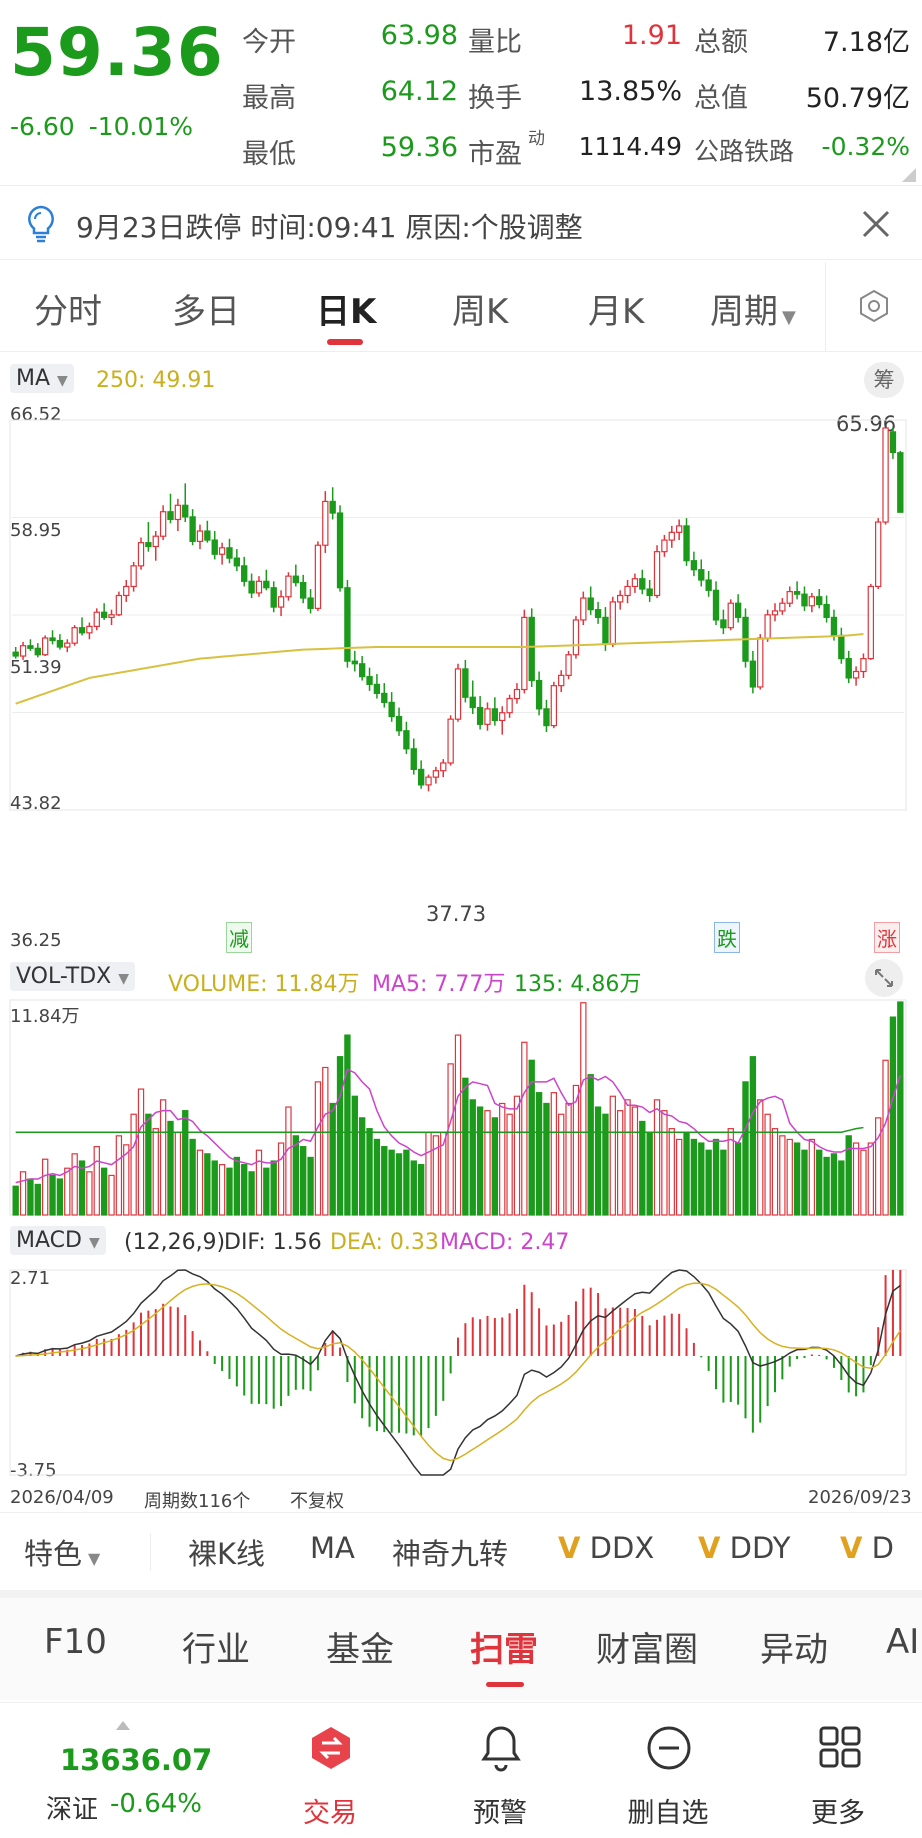 Image resolution: width=922 pixels, height=1838 pixels. What do you see at coordinates (346, 312) in the screenshot?
I see `tab-daily-k: 日K` at bounding box center [346, 312].